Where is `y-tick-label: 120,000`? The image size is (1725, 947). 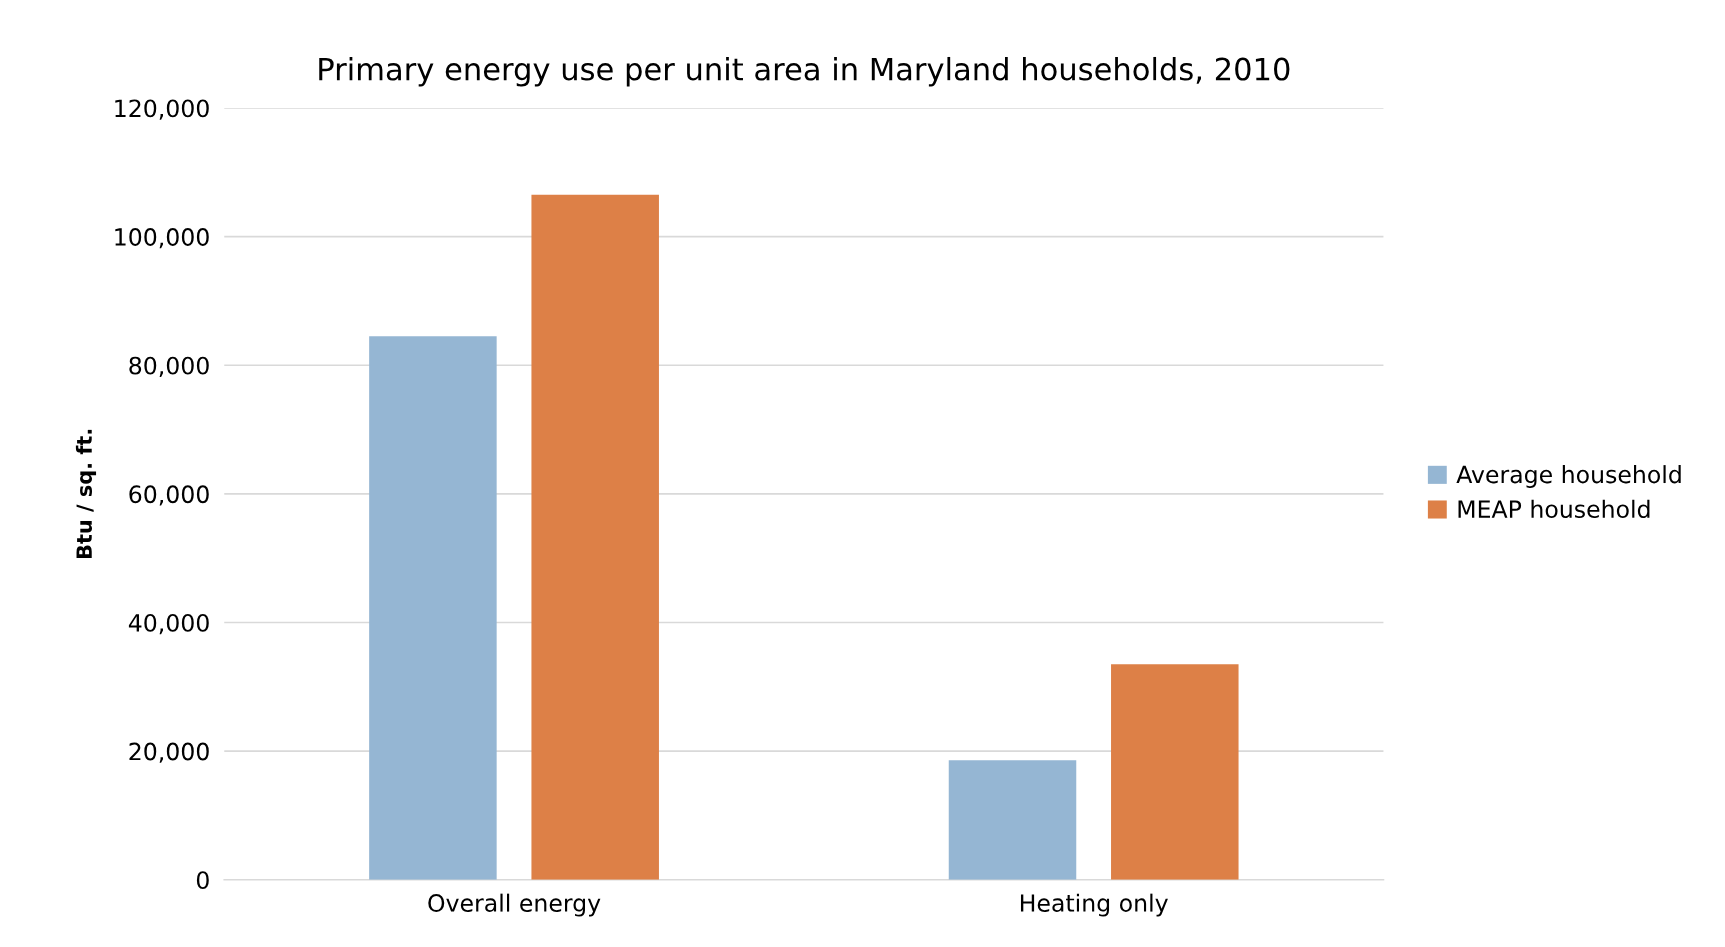 y-tick-label: 120,000 is located at coordinates (162, 109).